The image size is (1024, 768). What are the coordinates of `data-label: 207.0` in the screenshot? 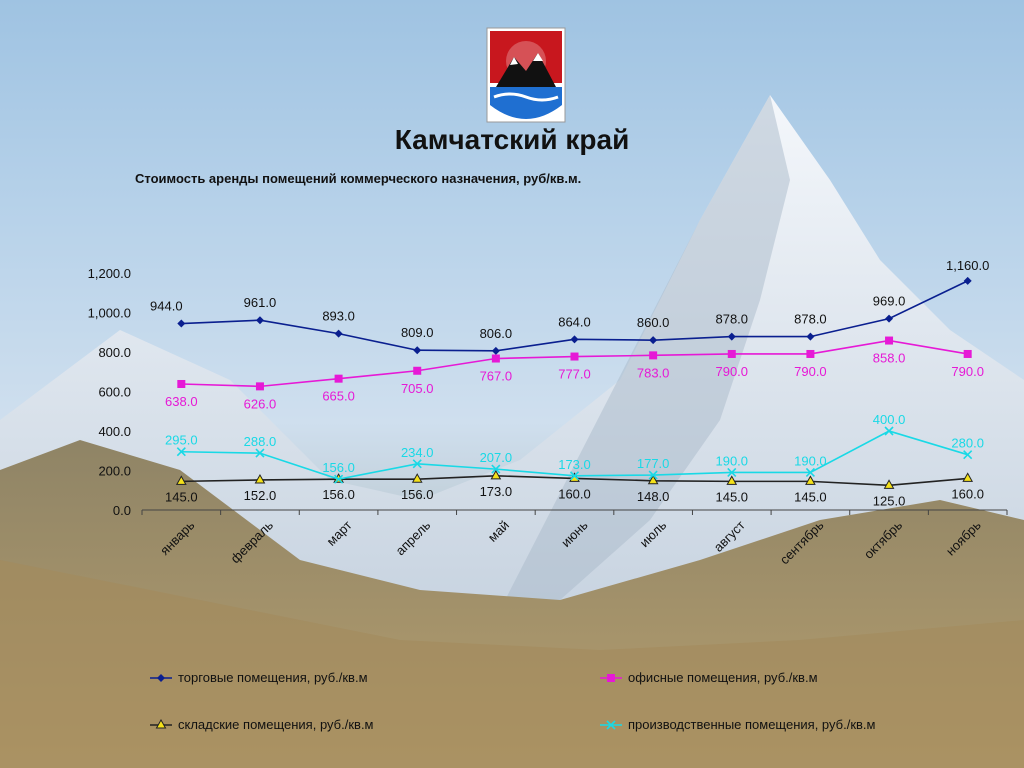 It's located at (496, 457).